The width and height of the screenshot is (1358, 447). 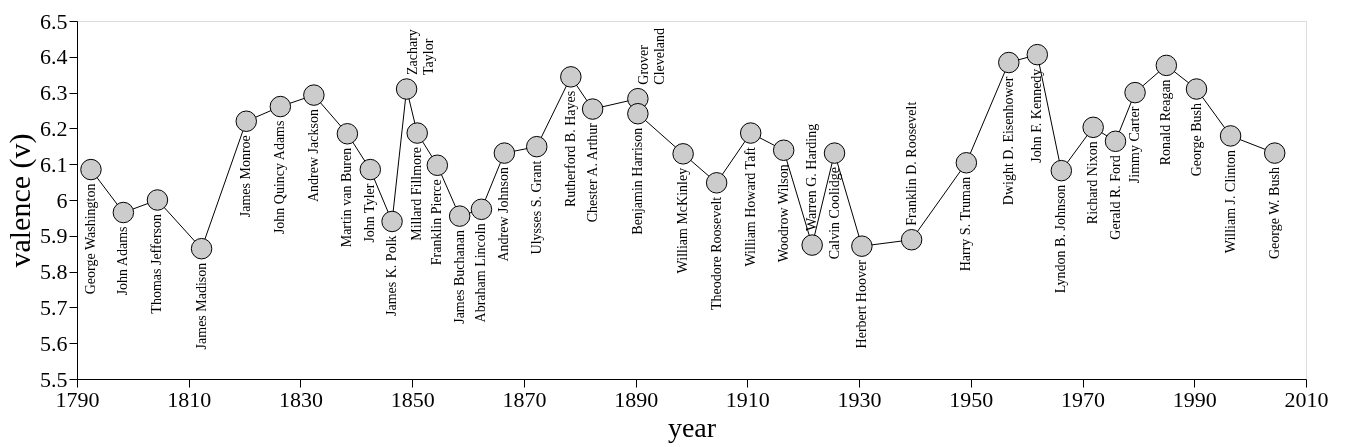 What do you see at coordinates (437, 222) in the screenshot?
I see `annotation: Franklin Pierce` at bounding box center [437, 222].